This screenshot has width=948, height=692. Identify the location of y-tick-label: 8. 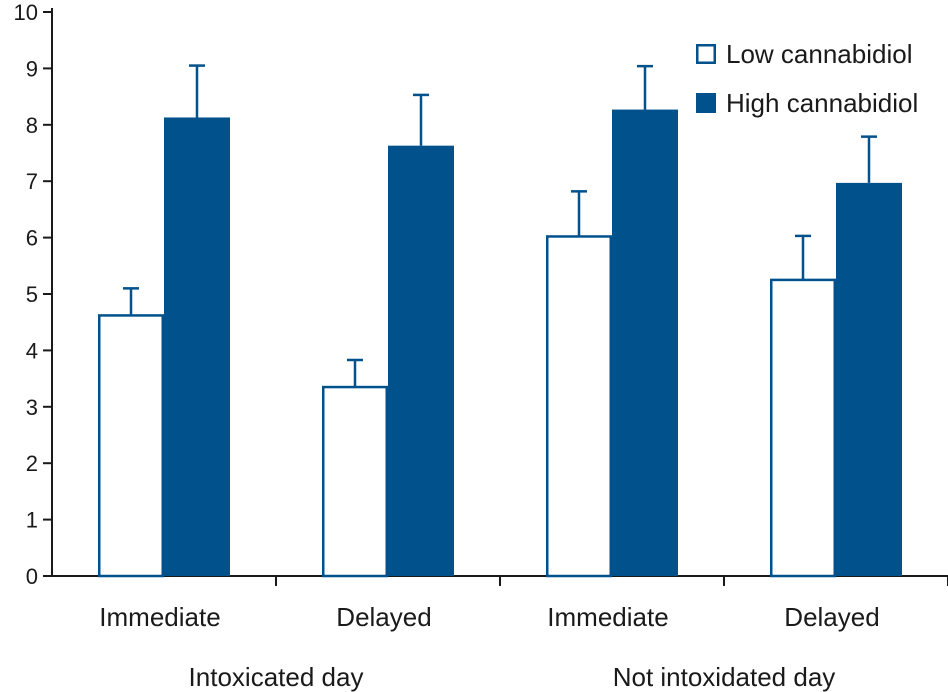
(32, 125).